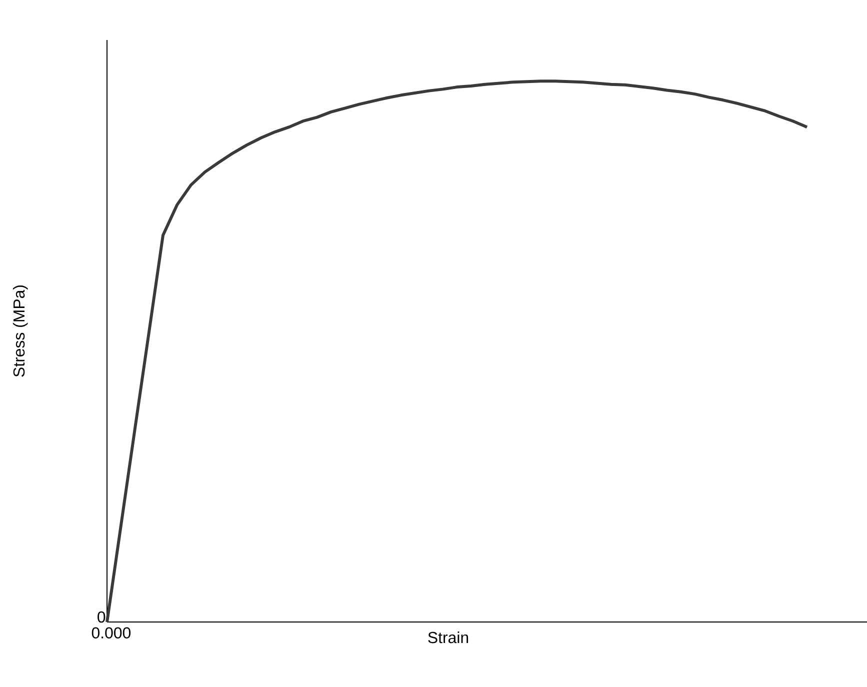 Image resolution: width=867 pixels, height=687 pixels. I want to click on annotation: 0, so click(102, 617).